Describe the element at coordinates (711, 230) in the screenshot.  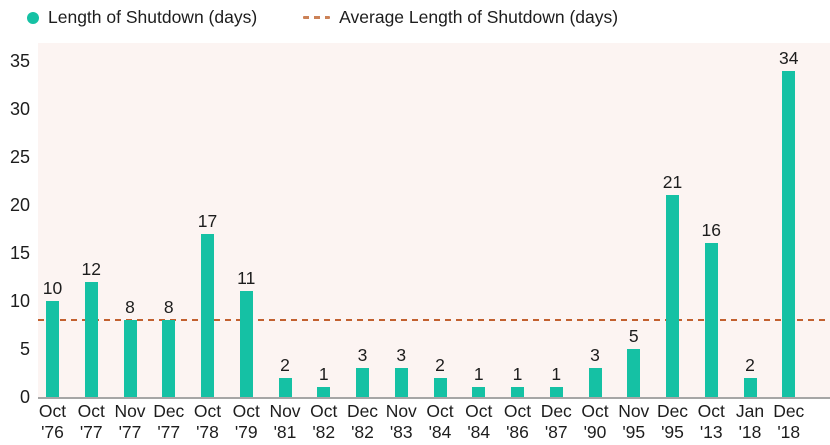
I see `bar-value-label: 16` at that location.